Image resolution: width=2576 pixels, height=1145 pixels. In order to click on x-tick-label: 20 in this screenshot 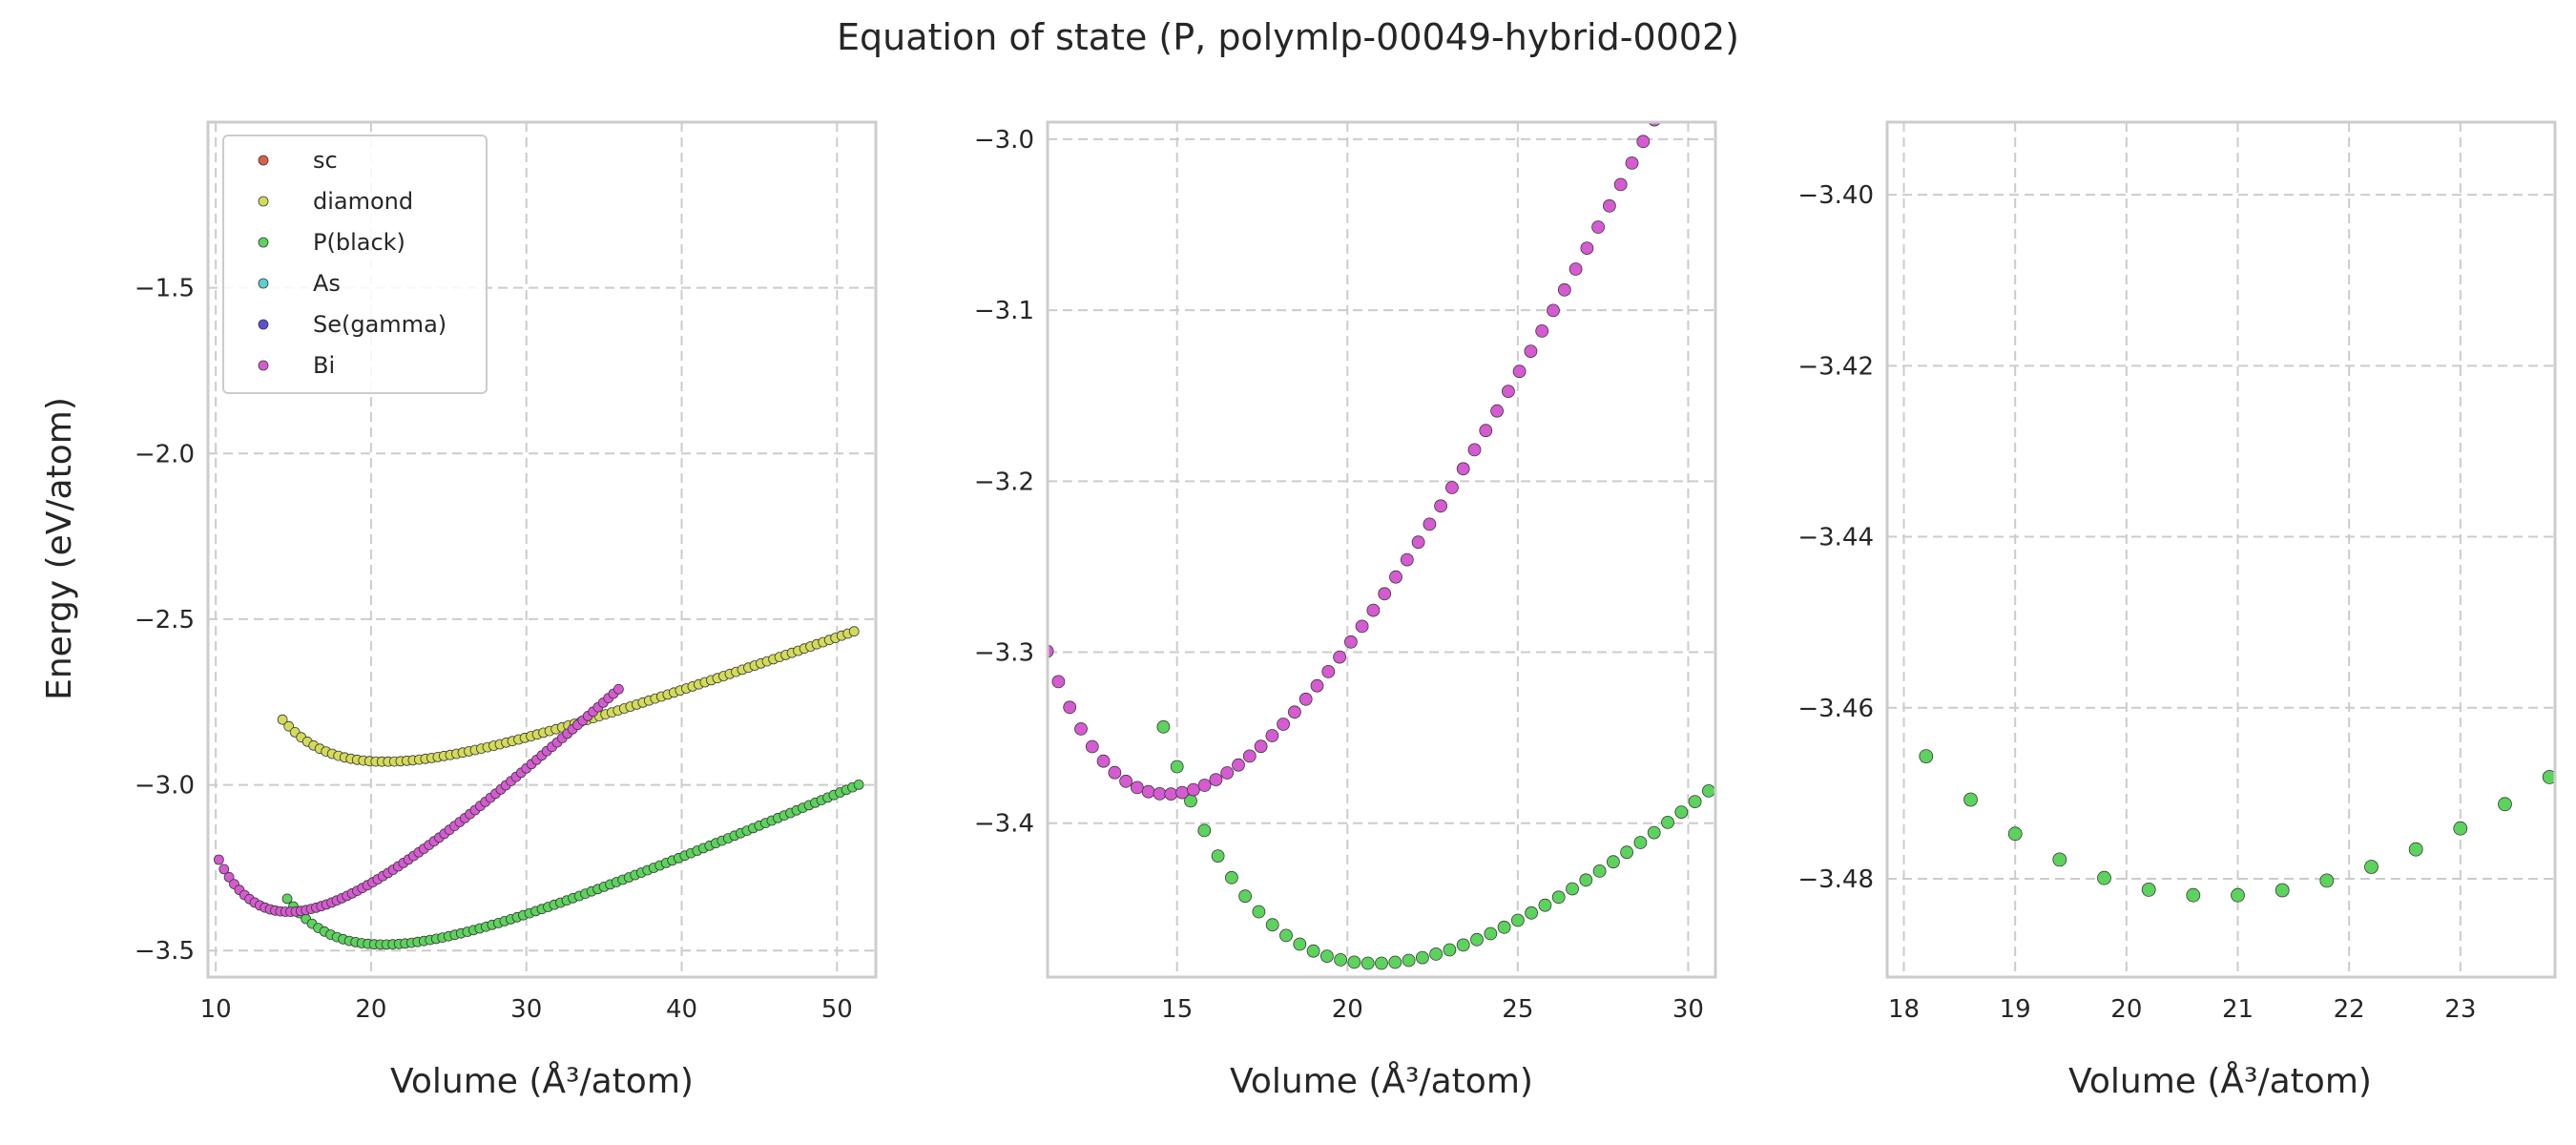, I will do `click(370, 1009)`.